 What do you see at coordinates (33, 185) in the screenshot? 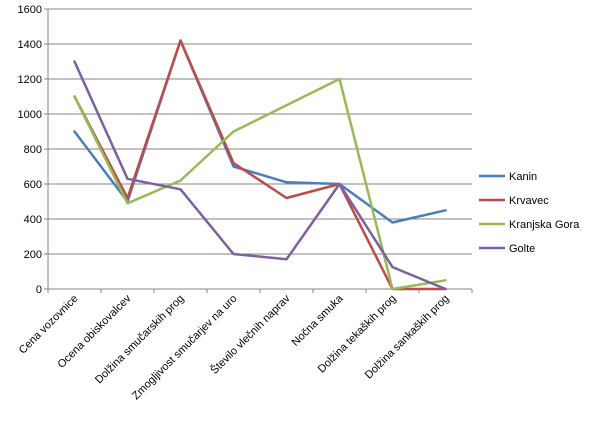
I see `y-tick-label: 600` at bounding box center [33, 185].